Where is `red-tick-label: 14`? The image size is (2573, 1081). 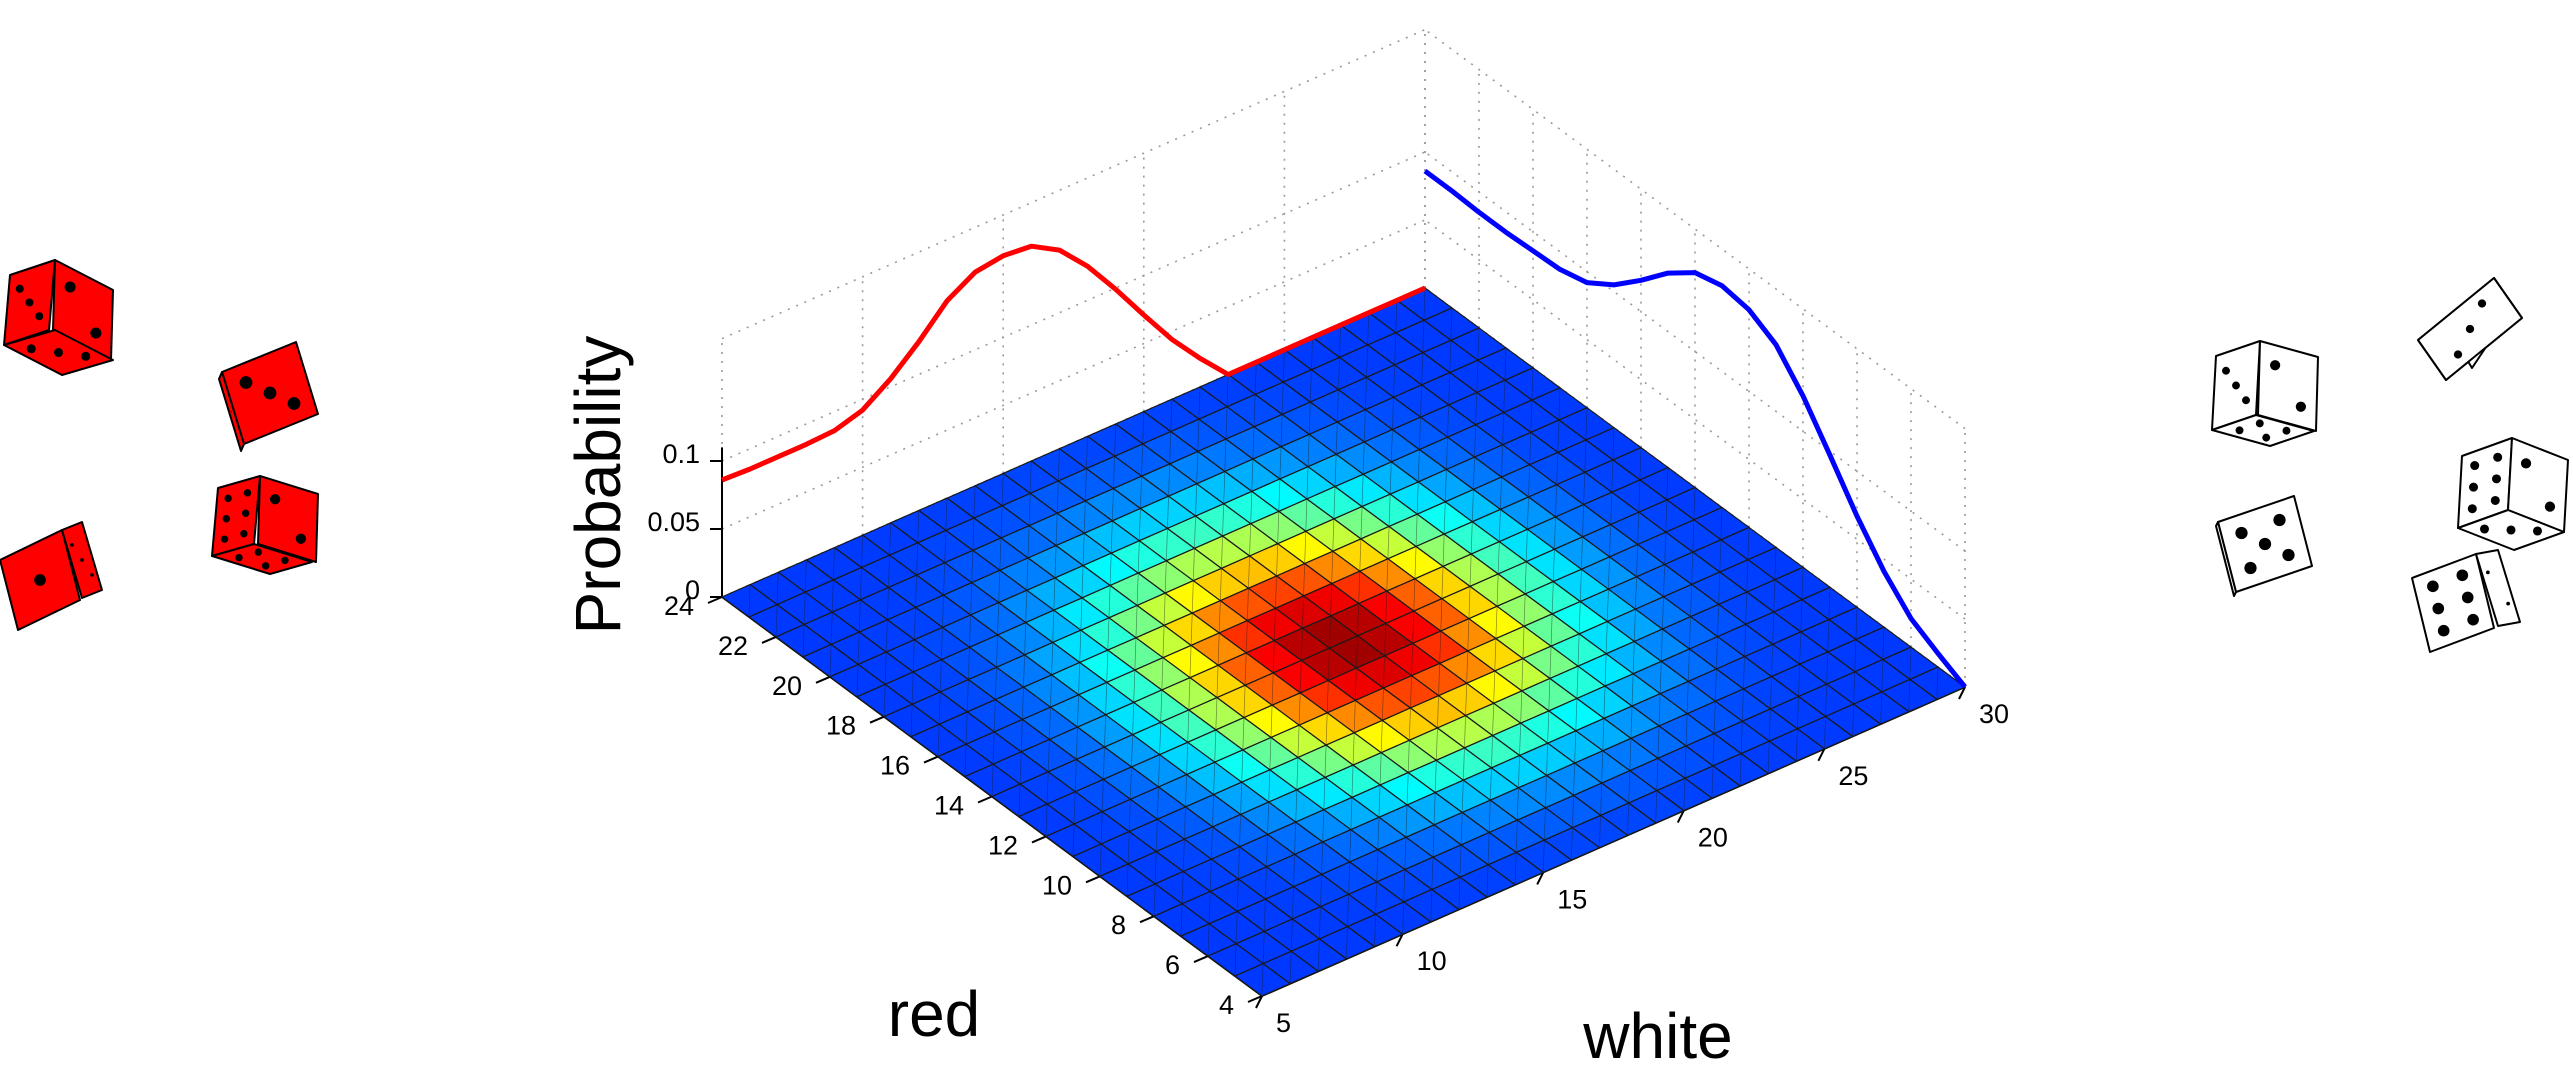
red-tick-label: 14 is located at coordinates (949, 806).